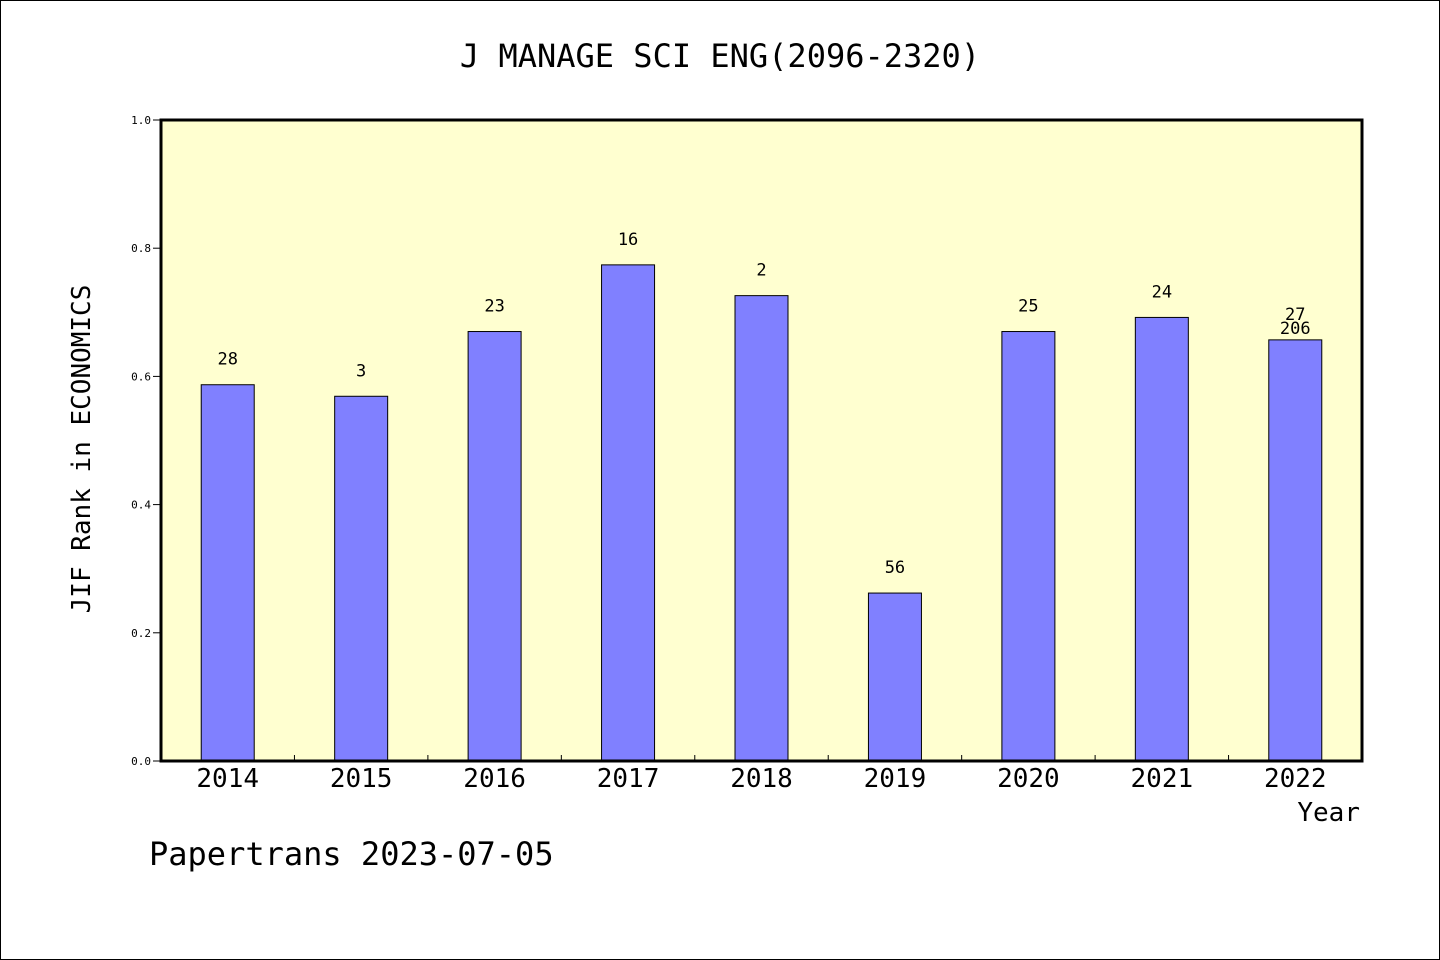 This screenshot has width=1440, height=960. I want to click on bar-2018, so click(761, 528).